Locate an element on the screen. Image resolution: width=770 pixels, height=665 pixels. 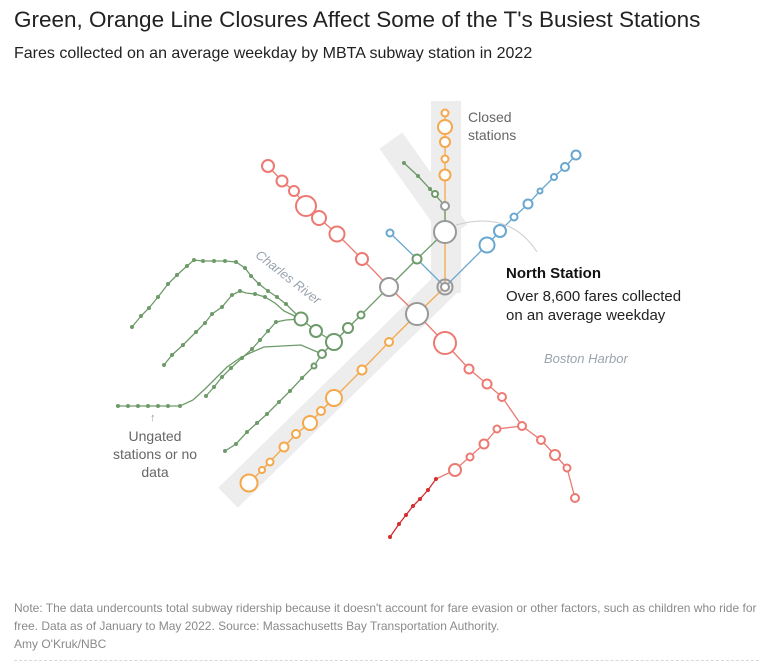
station-beachmont is located at coordinates (554, 177).